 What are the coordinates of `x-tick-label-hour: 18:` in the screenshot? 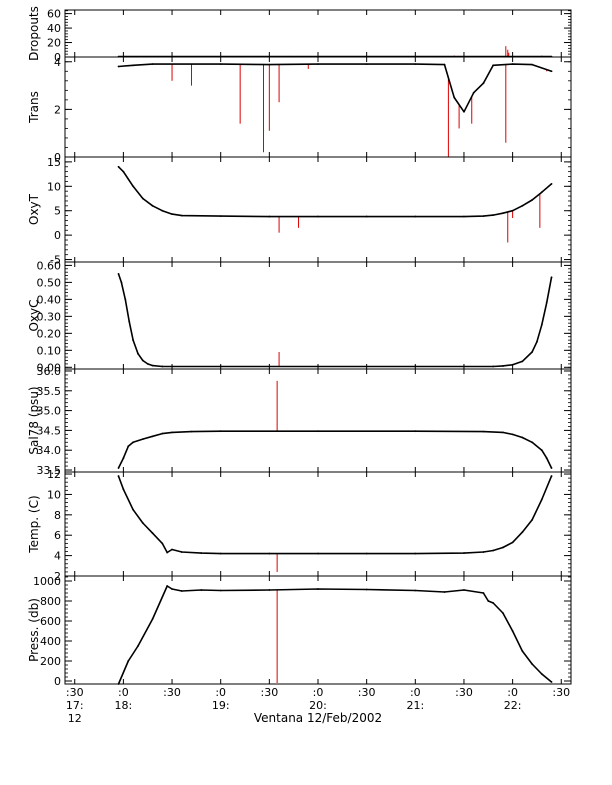 It's located at (124, 705).